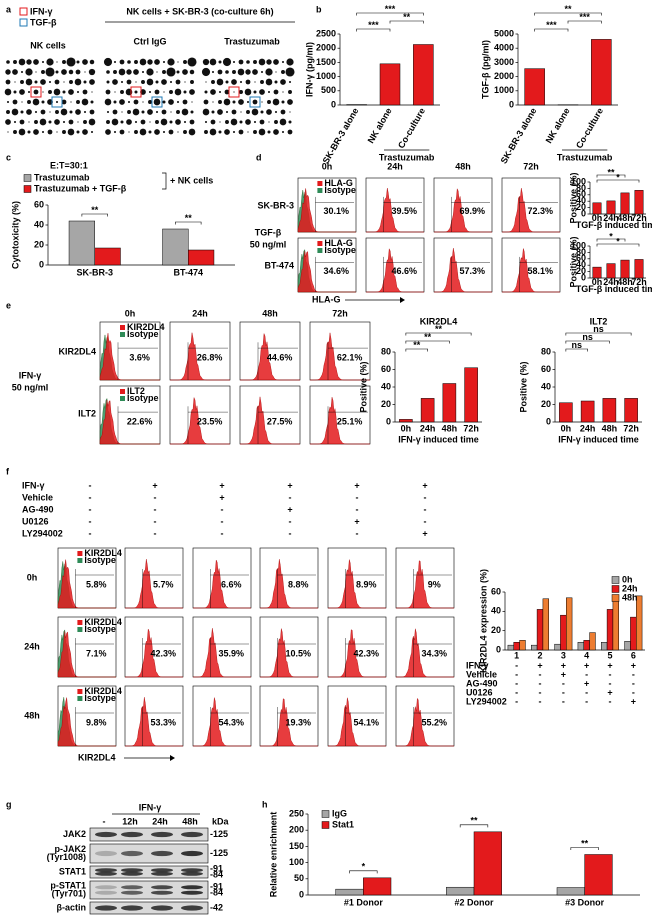 The width and height of the screenshot is (652, 917). What do you see at coordinates (164, 723) in the screenshot?
I see `percent-label: 53.3%` at bounding box center [164, 723].